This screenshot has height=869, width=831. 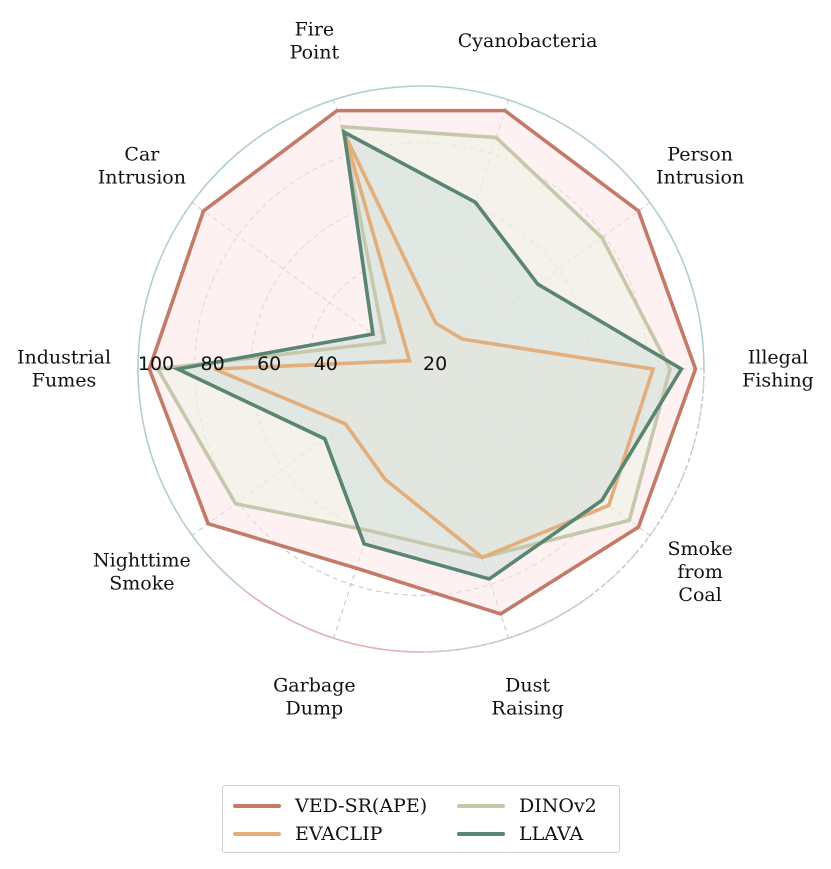 I want to click on legend-item-dinov2: DINOv2, so click(x=527, y=806).